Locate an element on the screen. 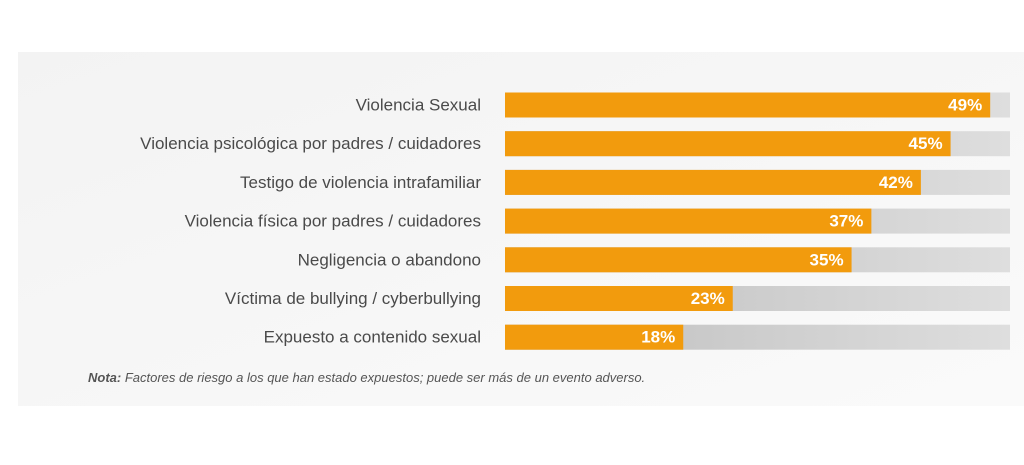  category-label: Víctima de bullying / cyberbullying is located at coordinates (353, 298).